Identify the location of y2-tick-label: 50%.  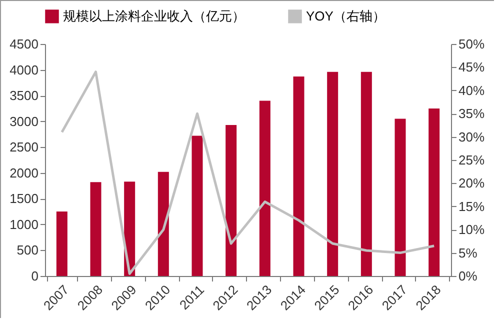
(471, 44).